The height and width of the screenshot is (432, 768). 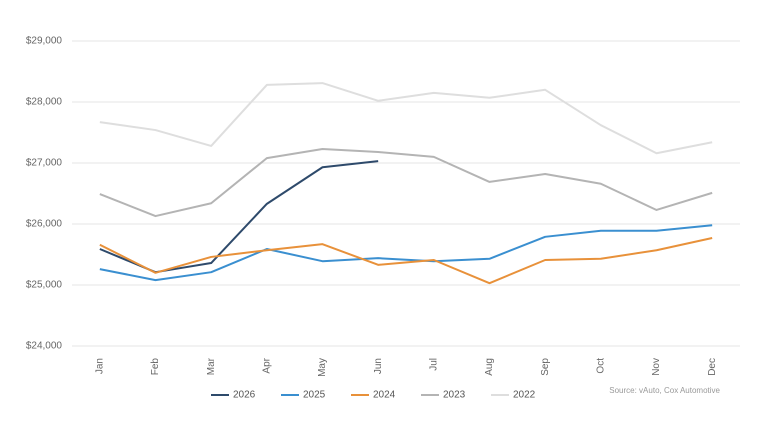 What do you see at coordinates (664, 390) in the screenshot?
I see `source-note: Source: vAuto, Cox Automotive` at bounding box center [664, 390].